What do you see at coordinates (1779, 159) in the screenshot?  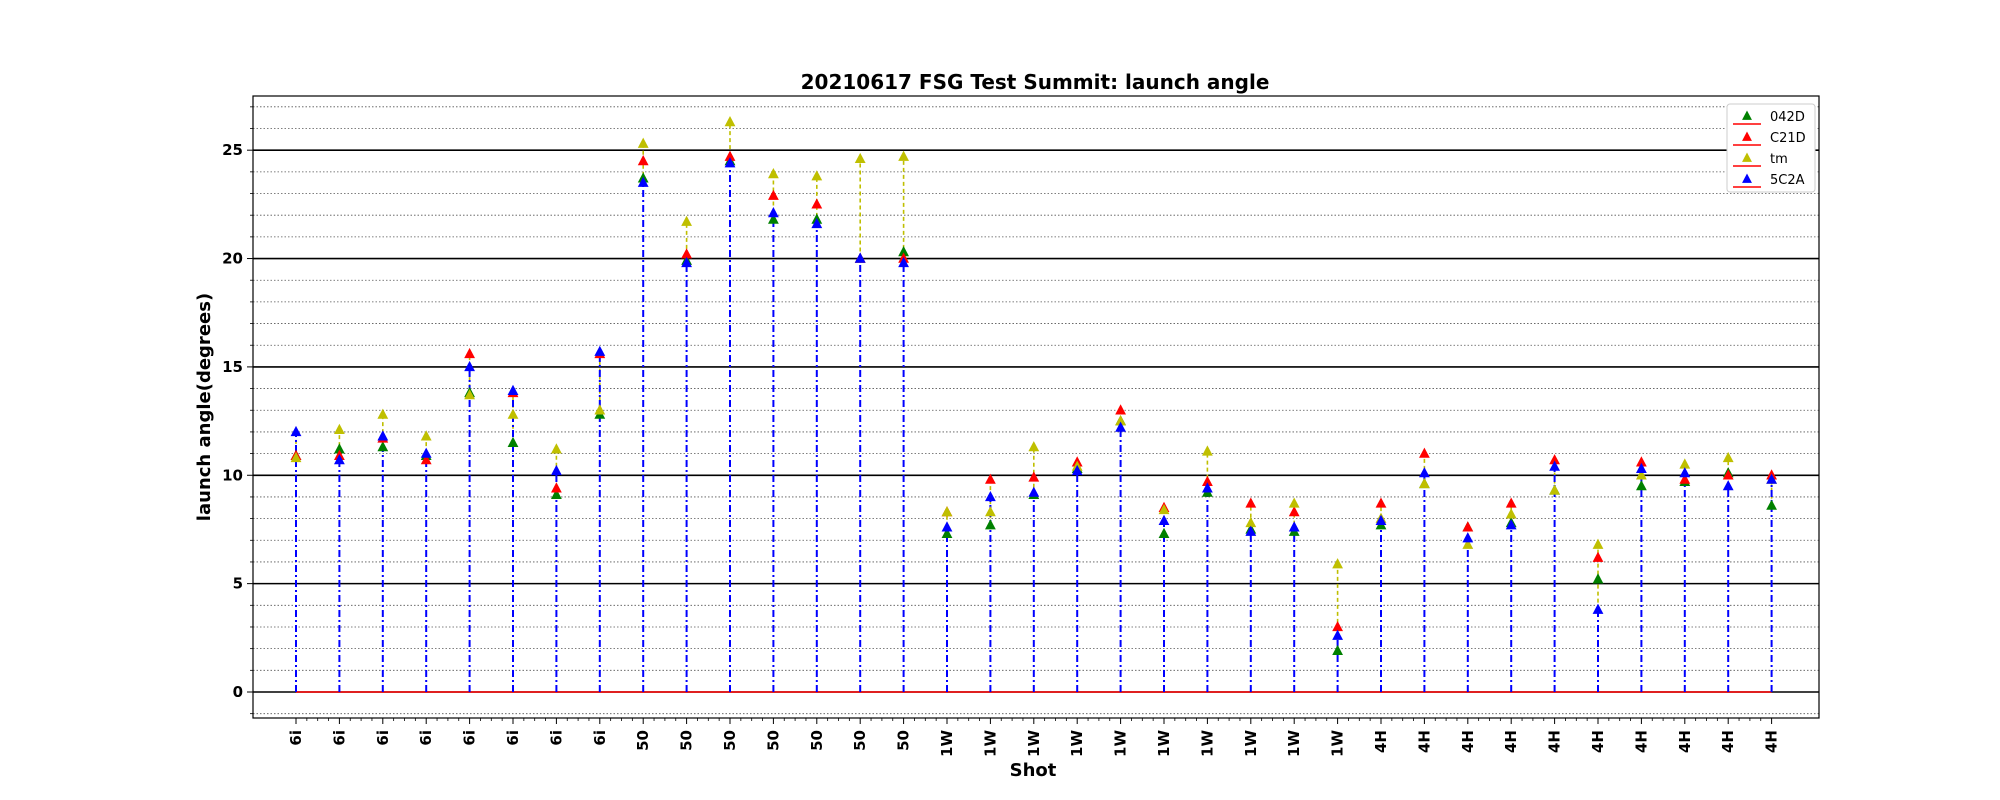 I see `legend-label: tm` at bounding box center [1779, 159].